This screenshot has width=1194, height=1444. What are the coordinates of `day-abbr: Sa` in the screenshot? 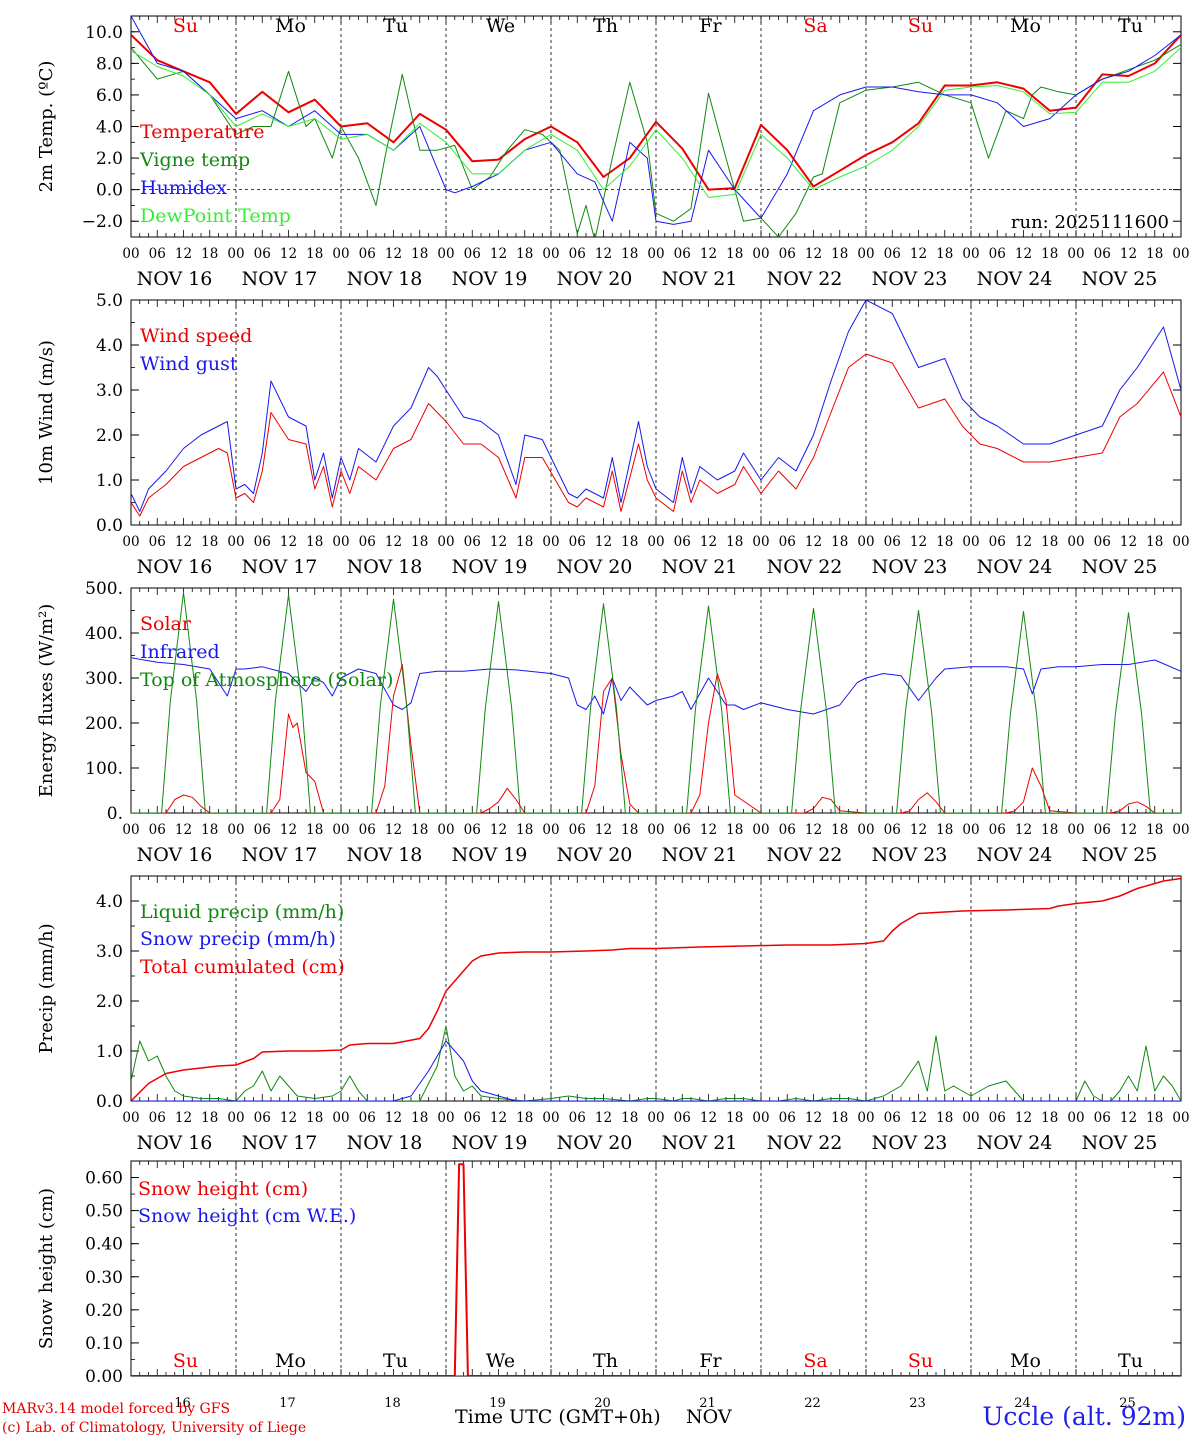 It's located at (815, 26).